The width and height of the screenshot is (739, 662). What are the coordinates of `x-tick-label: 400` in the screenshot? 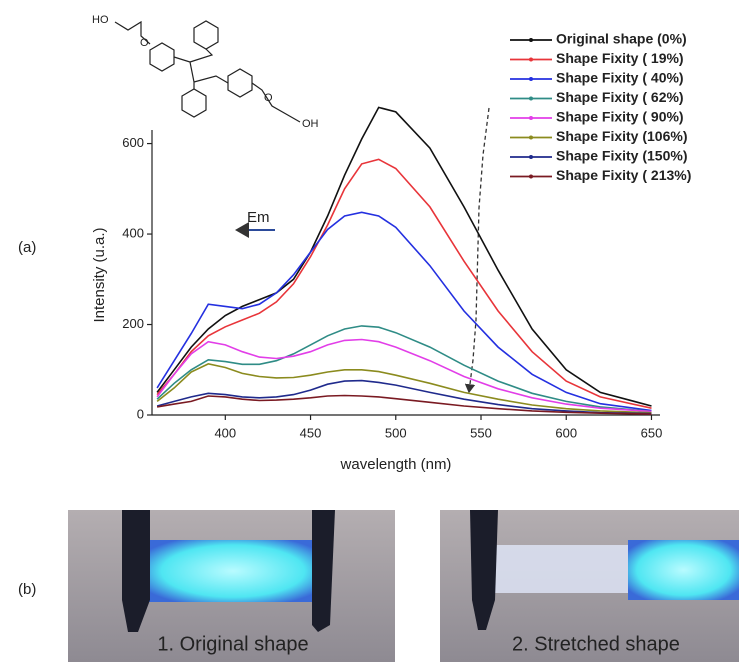 It's located at (225, 432).